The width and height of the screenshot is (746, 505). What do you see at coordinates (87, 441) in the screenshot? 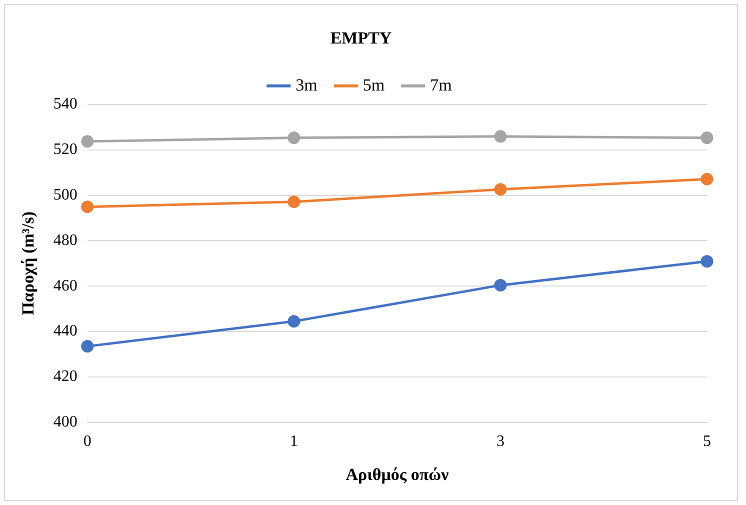
I see `x-tick-label: 0` at bounding box center [87, 441].